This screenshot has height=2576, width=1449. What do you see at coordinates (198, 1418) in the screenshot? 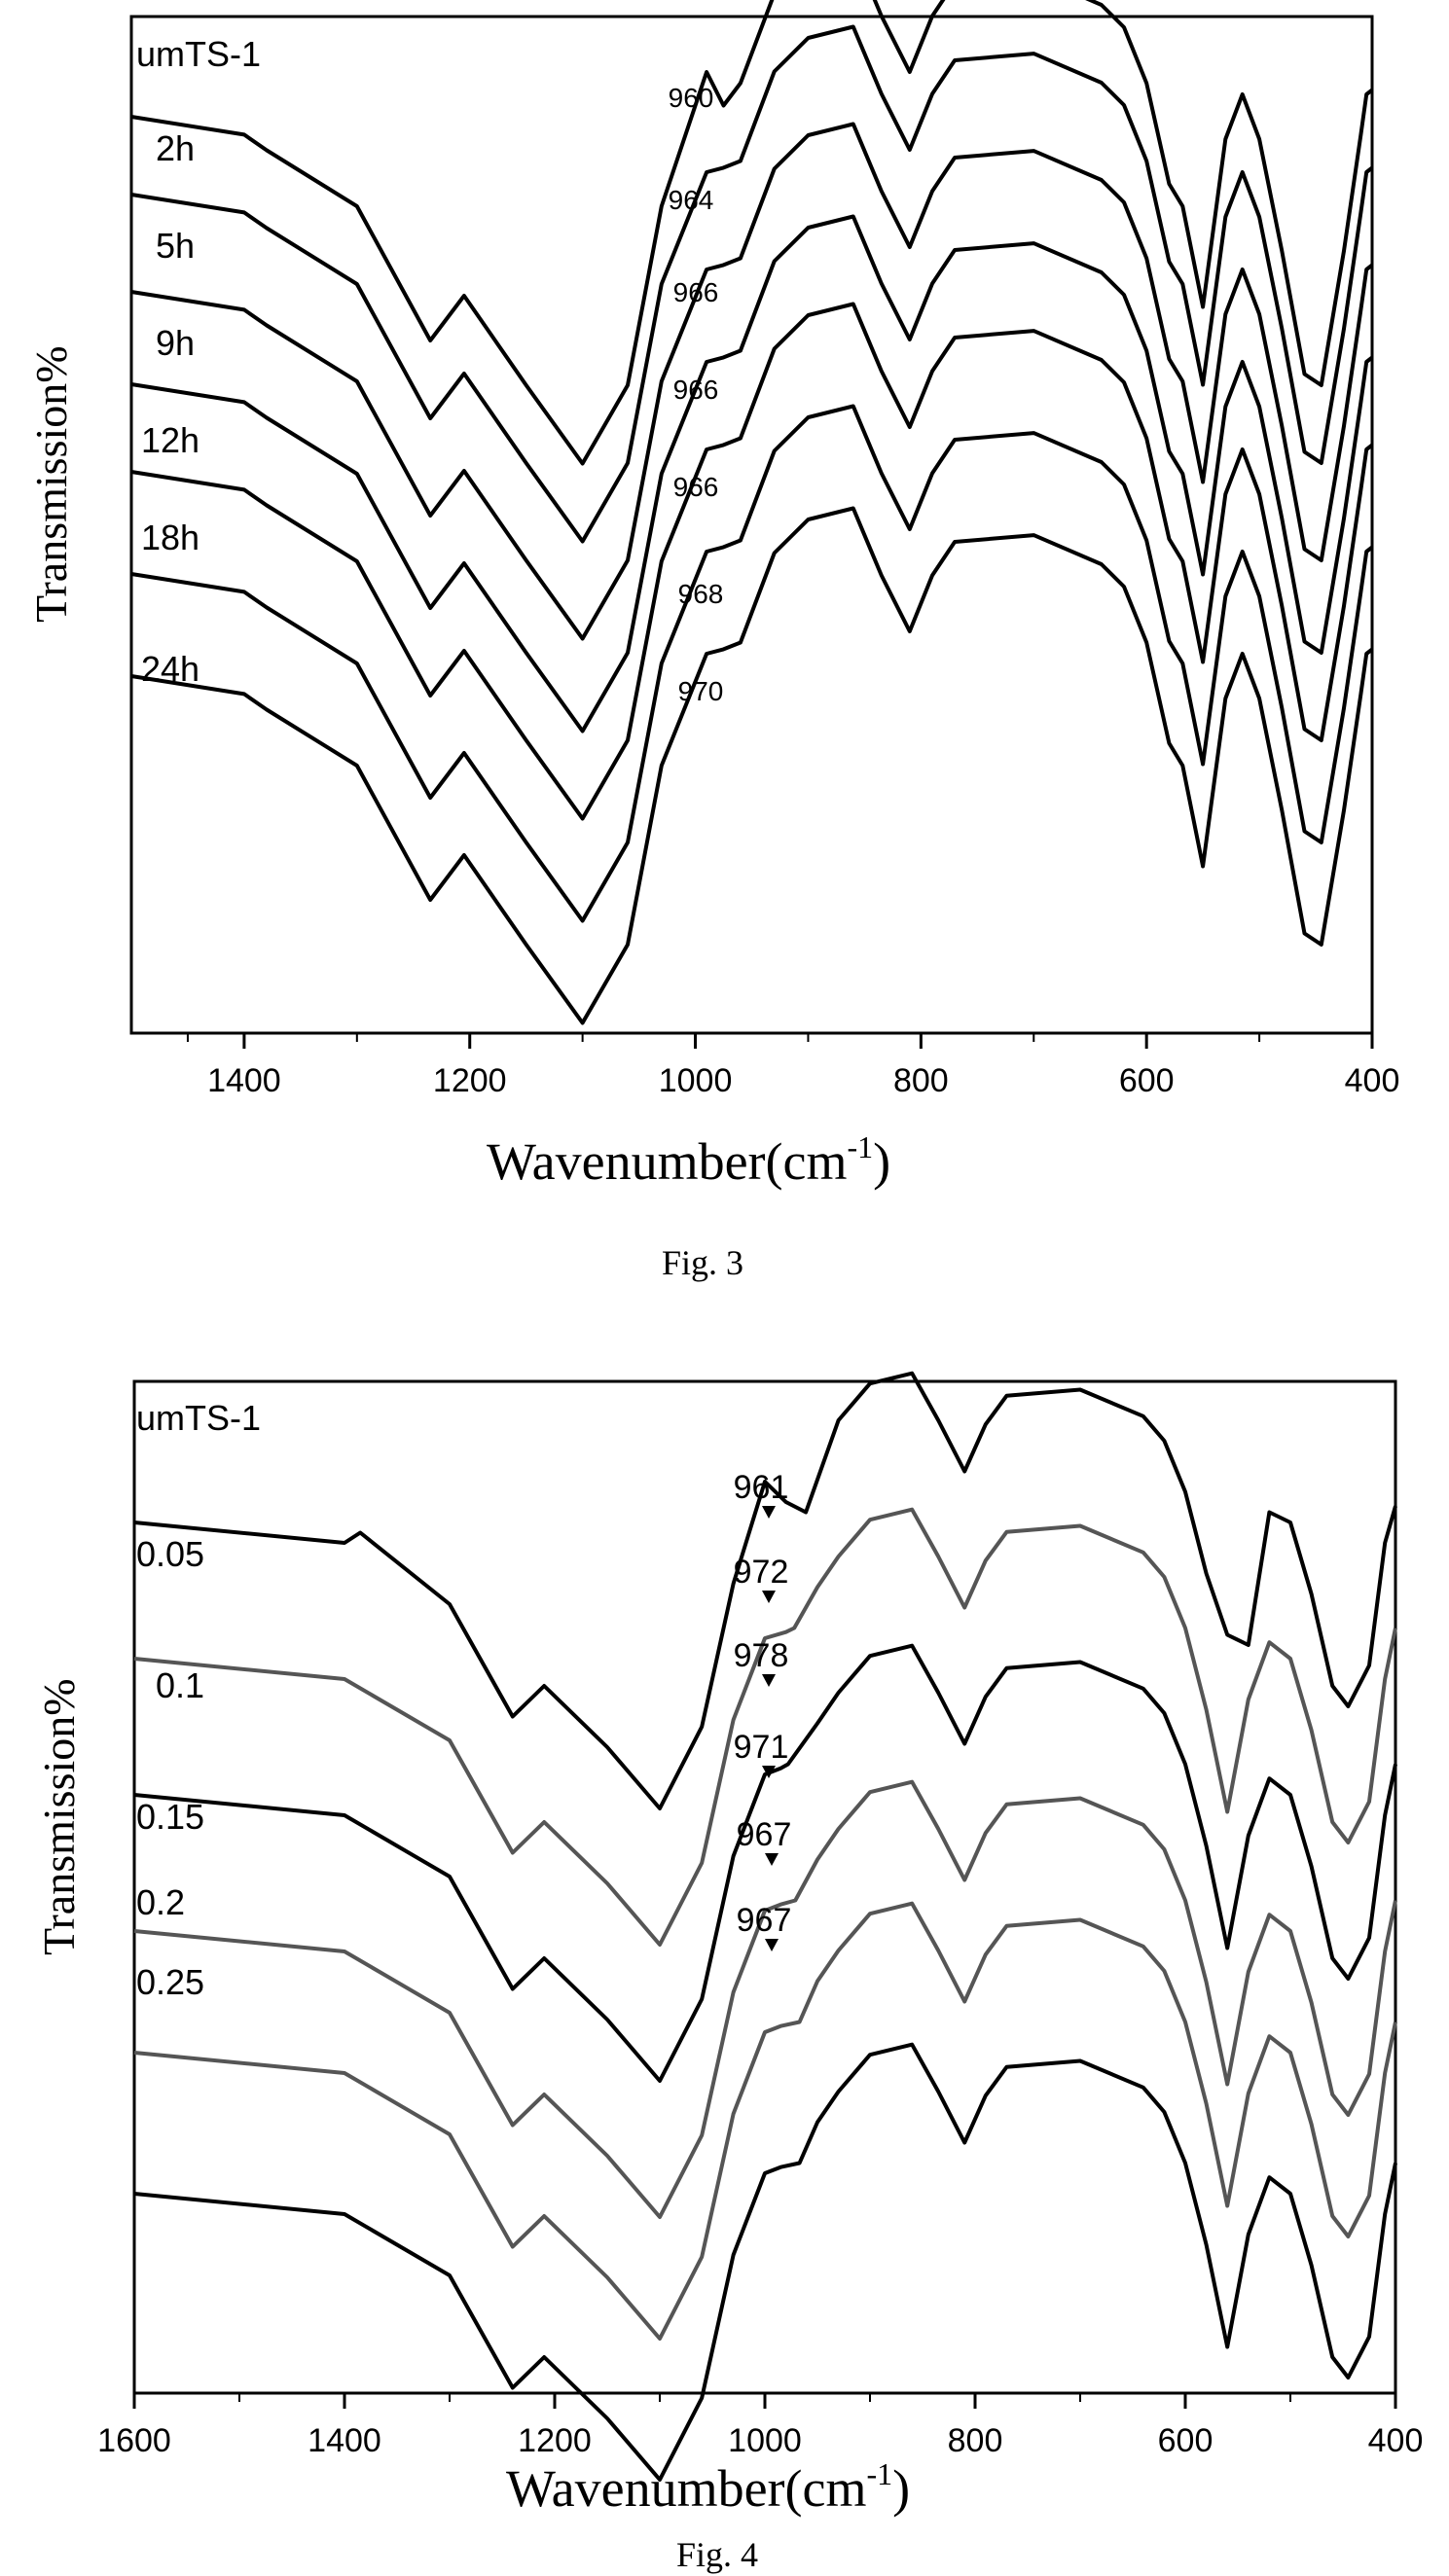
I see `fig4-series-label: umTS-1` at bounding box center [198, 1418].